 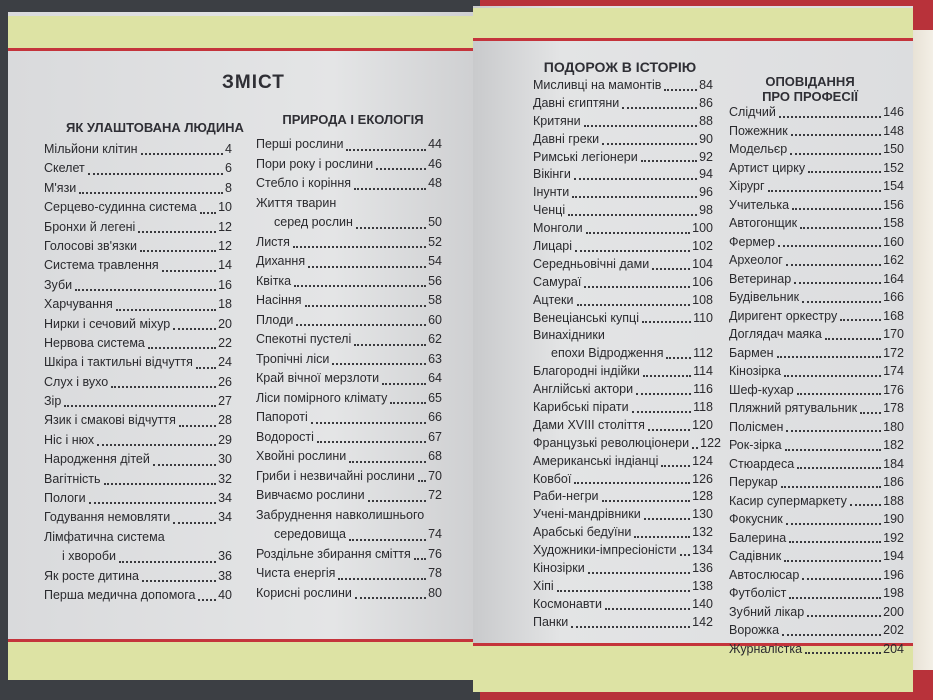 I want to click on toc-entry: Зуби 16, so click(x=138, y=285).